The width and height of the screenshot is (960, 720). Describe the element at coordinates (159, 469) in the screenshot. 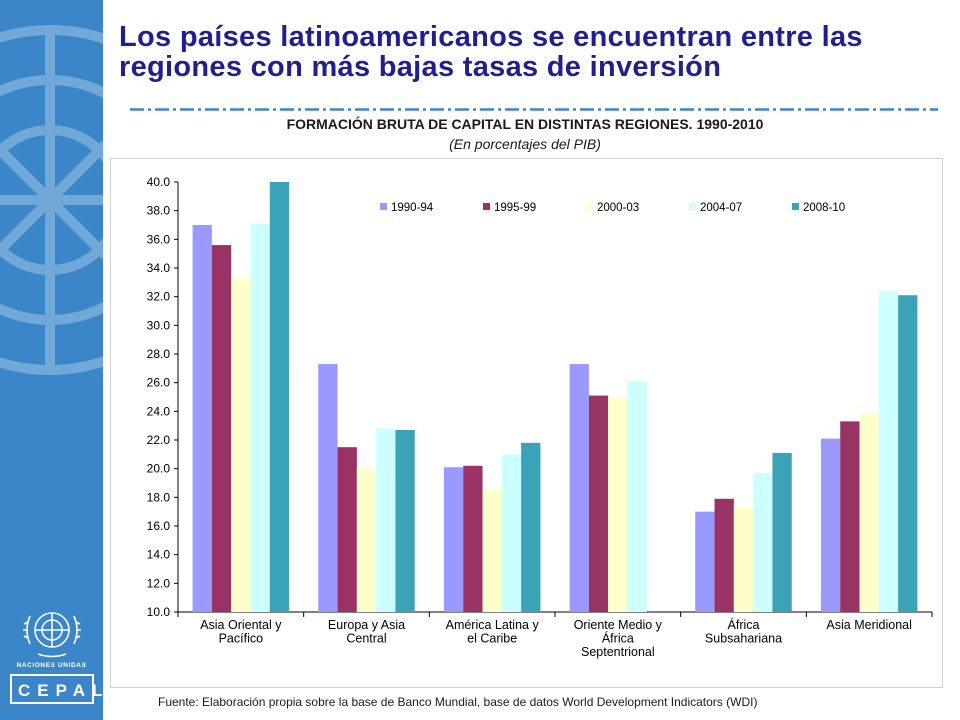

I see `y-tick-label: 20.0` at that location.